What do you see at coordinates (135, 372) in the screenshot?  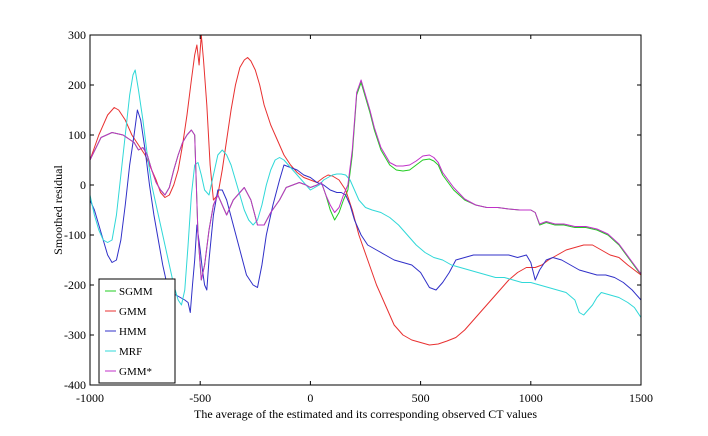 I see `legend-label: GMM*` at bounding box center [135, 372].